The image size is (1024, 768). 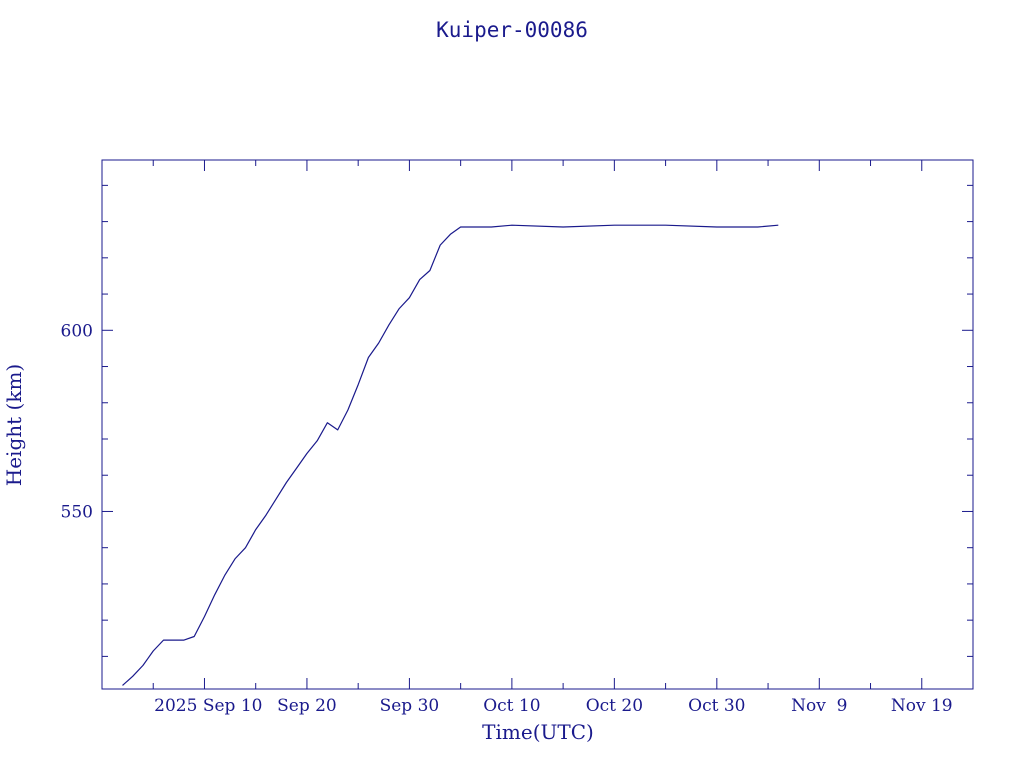 I want to click on y-axis-label: Height (km), so click(x=14, y=425).